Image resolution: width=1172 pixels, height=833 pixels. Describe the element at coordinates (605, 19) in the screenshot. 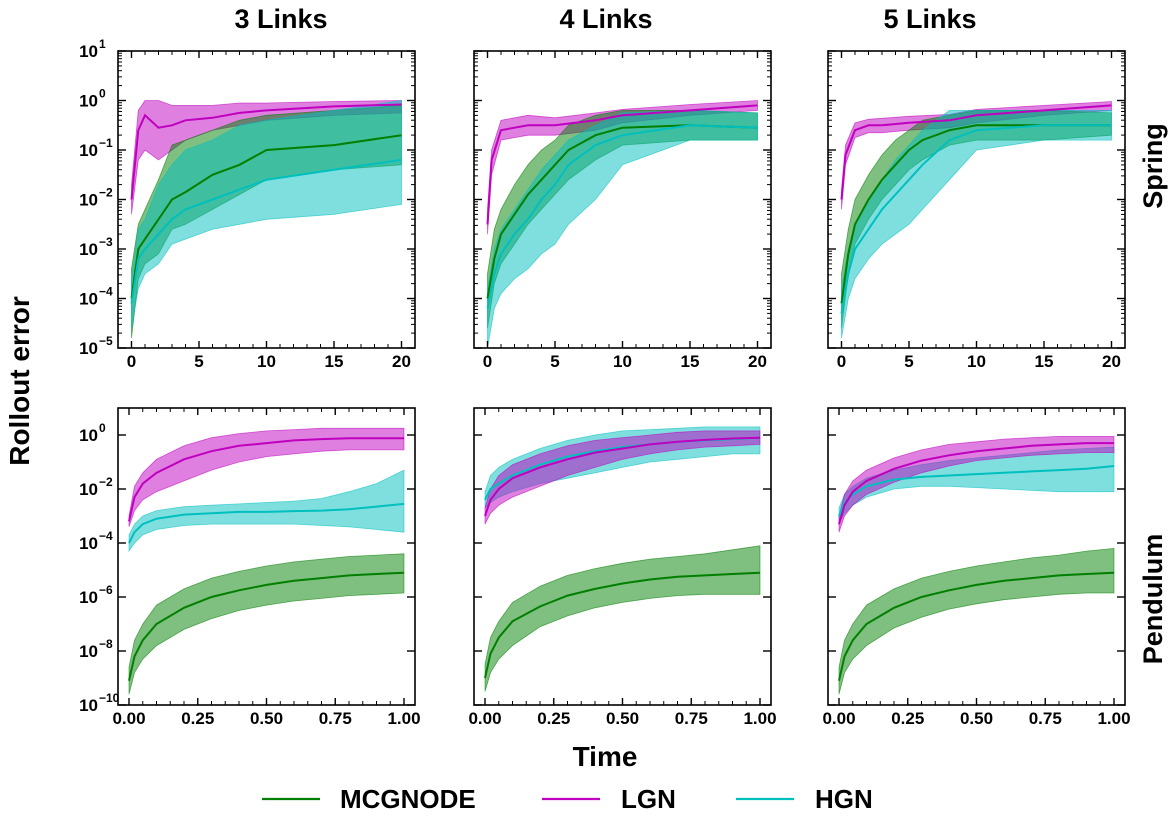

I see `column-title-4-links: 4 Links` at that location.